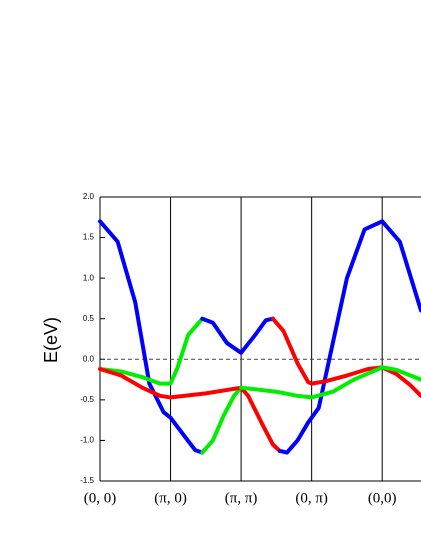 The width and height of the screenshot is (421, 545). I want to click on y-axis-label: E(eV), so click(51, 340).